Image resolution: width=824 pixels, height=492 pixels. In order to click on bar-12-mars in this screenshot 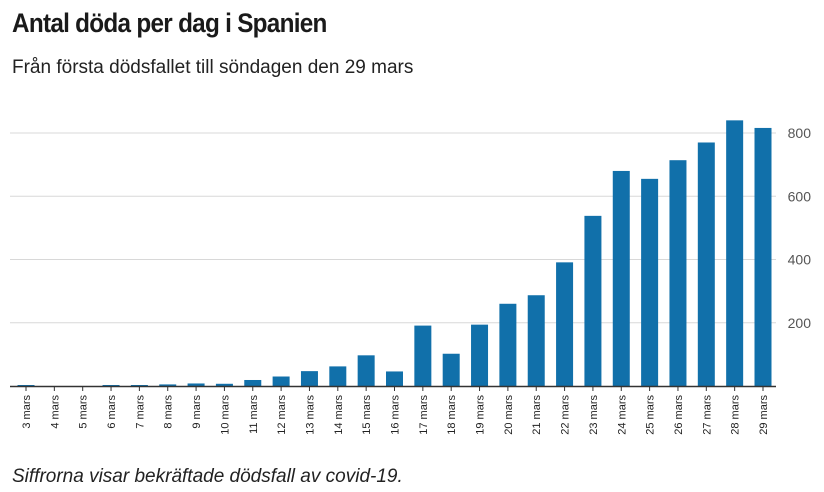, I will do `click(281, 381)`.